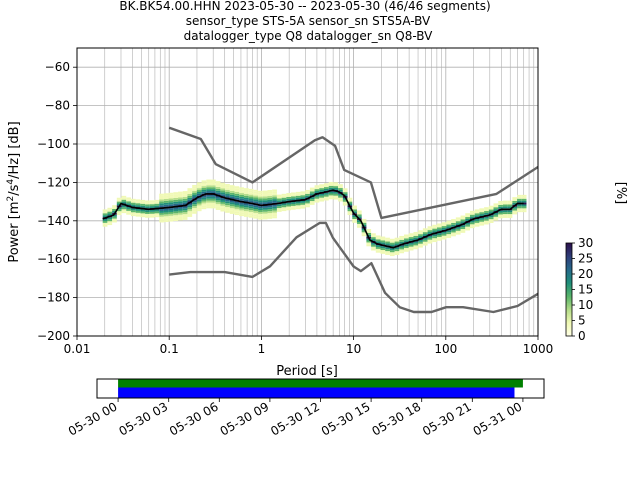 This screenshot has width=640, height=480. What do you see at coordinates (308, 346) in the screenshot?
I see `x-axis-ticks: 0.01 0.1 1 10 100 1000` at bounding box center [308, 346].